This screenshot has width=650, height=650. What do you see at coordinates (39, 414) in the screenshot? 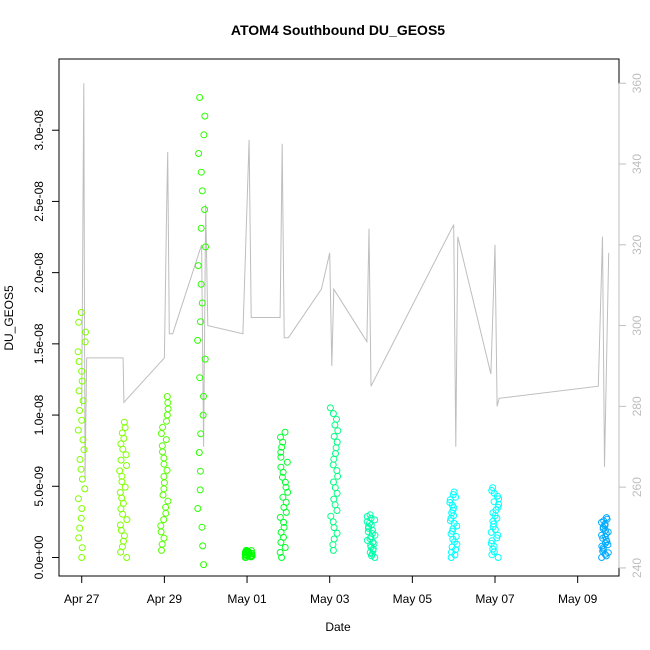
I see `y-tick-label: 1.0e-08` at bounding box center [39, 414].